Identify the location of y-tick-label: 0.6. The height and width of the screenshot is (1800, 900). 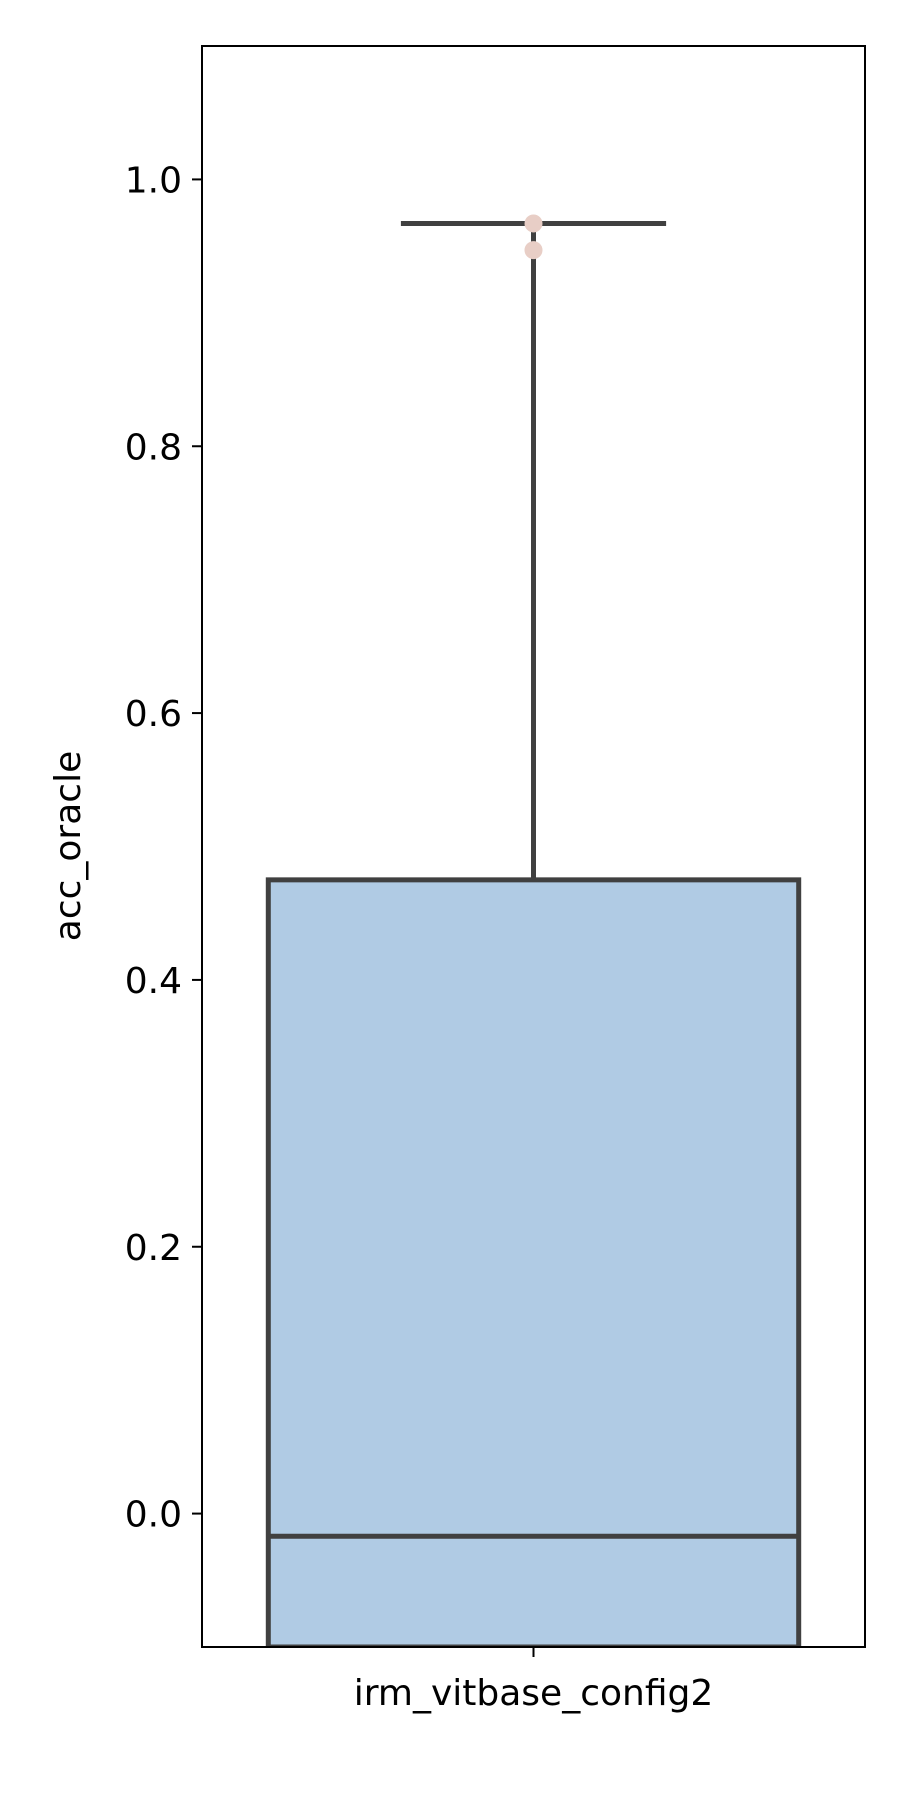
(153, 714).